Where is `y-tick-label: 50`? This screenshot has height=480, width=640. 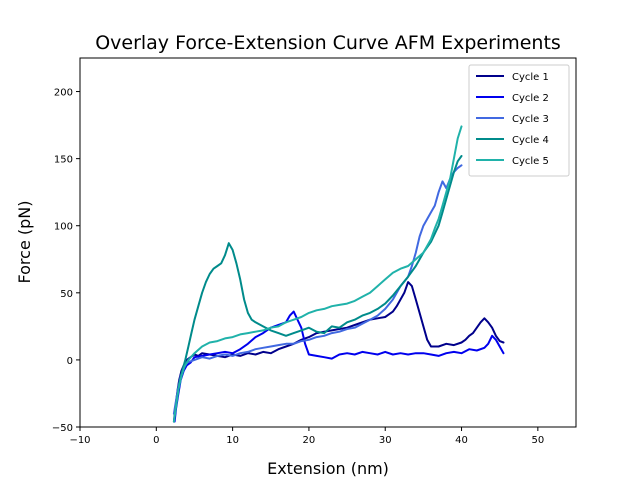
y-tick-label: 50 is located at coordinates (66, 294).